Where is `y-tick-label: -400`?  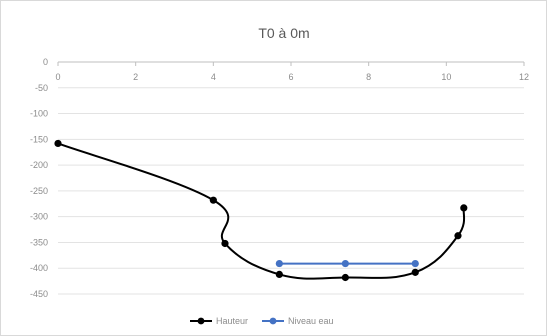 y-tick-label: -400 is located at coordinates (39, 268).